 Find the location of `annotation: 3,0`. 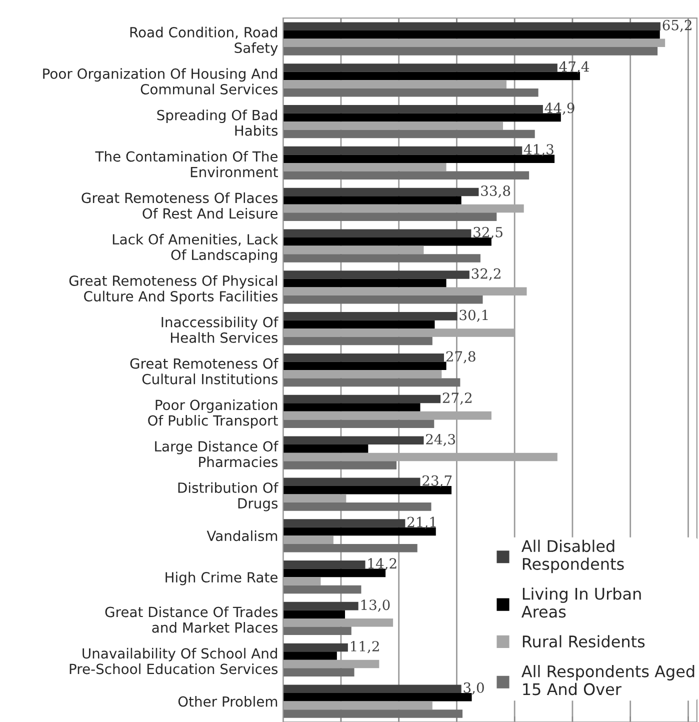

annotation: 3,0 is located at coordinates (474, 688).